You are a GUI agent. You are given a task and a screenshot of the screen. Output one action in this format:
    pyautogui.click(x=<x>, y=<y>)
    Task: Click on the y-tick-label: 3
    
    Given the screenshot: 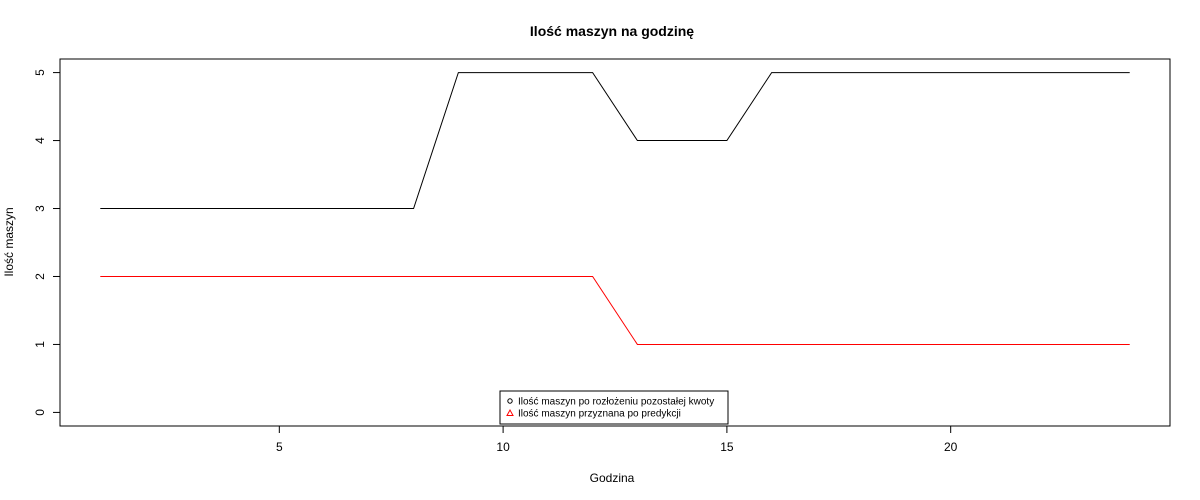 What is the action you would take?
    pyautogui.click(x=40, y=208)
    